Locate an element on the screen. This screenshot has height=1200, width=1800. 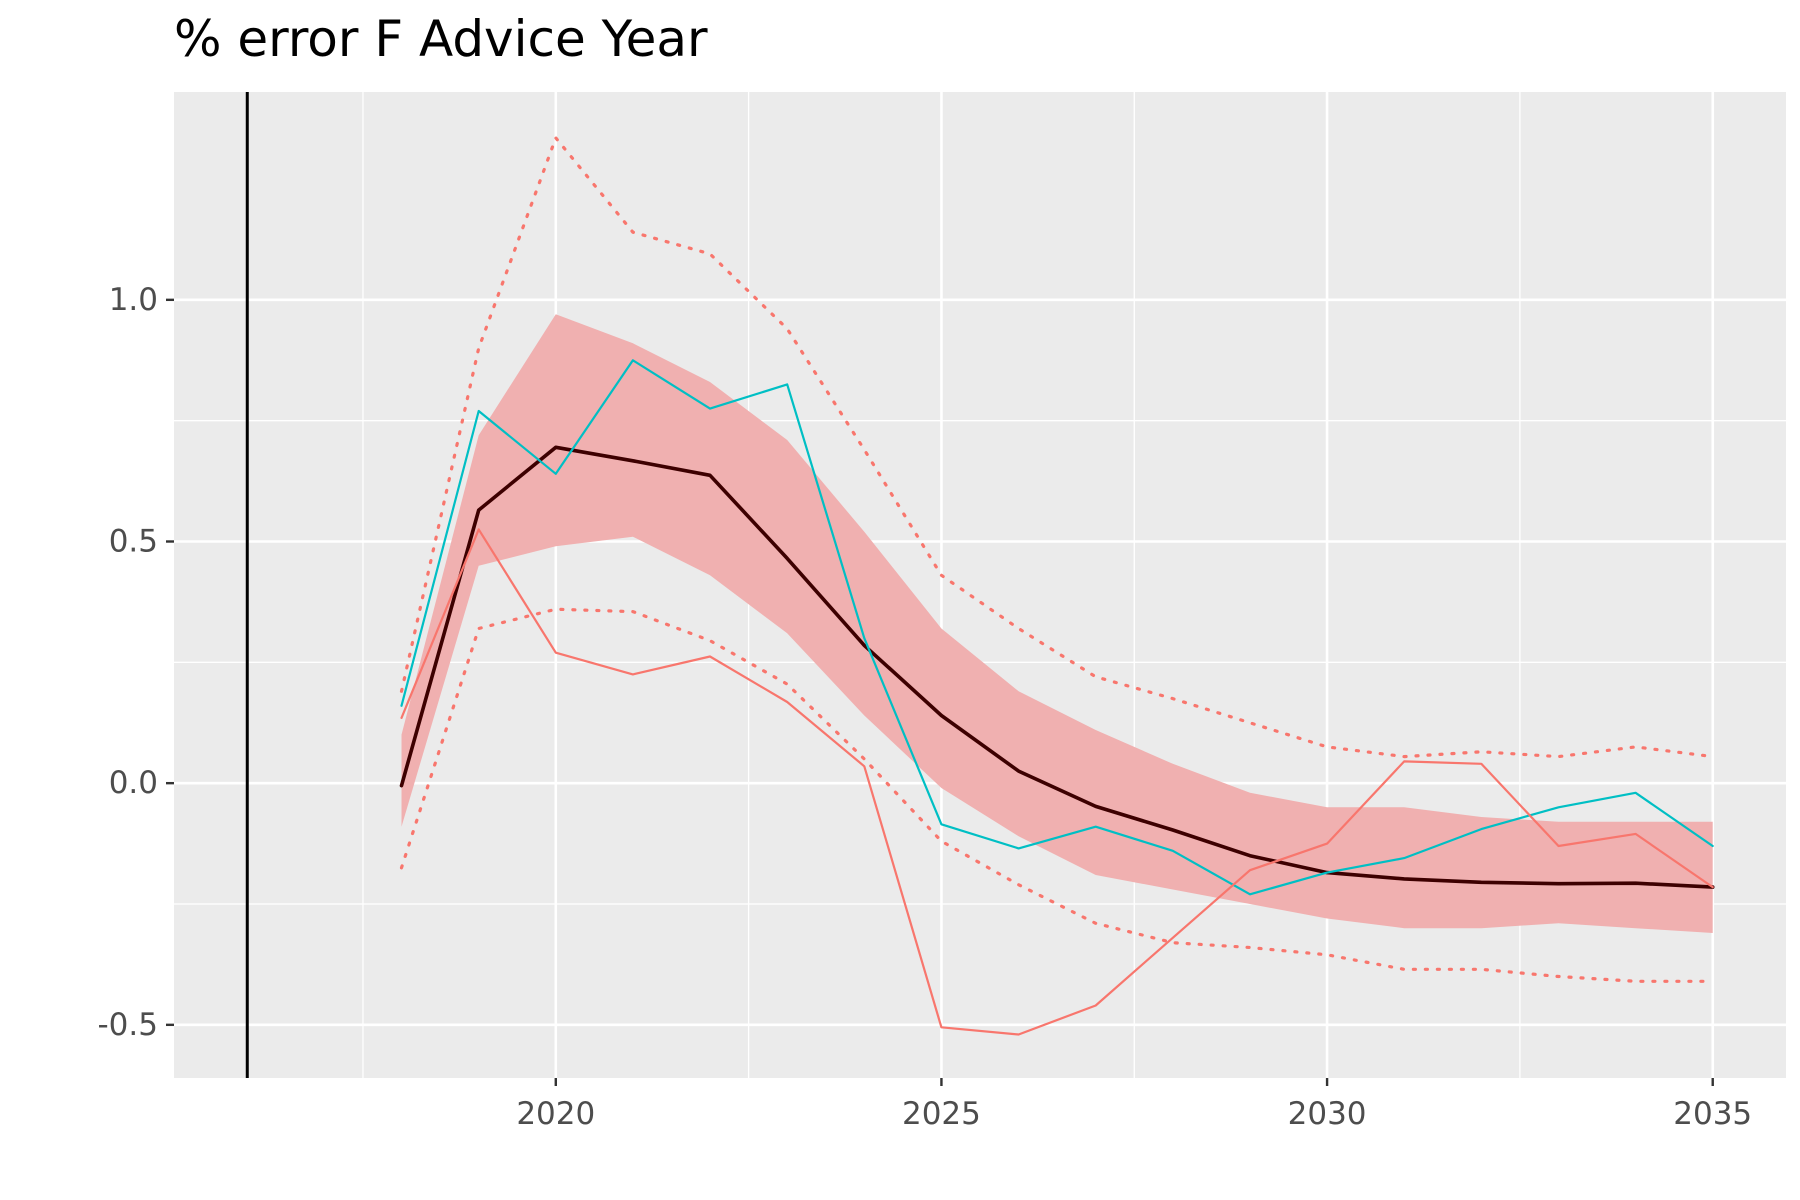
x-tick-label: 2025 is located at coordinates (941, 1114).